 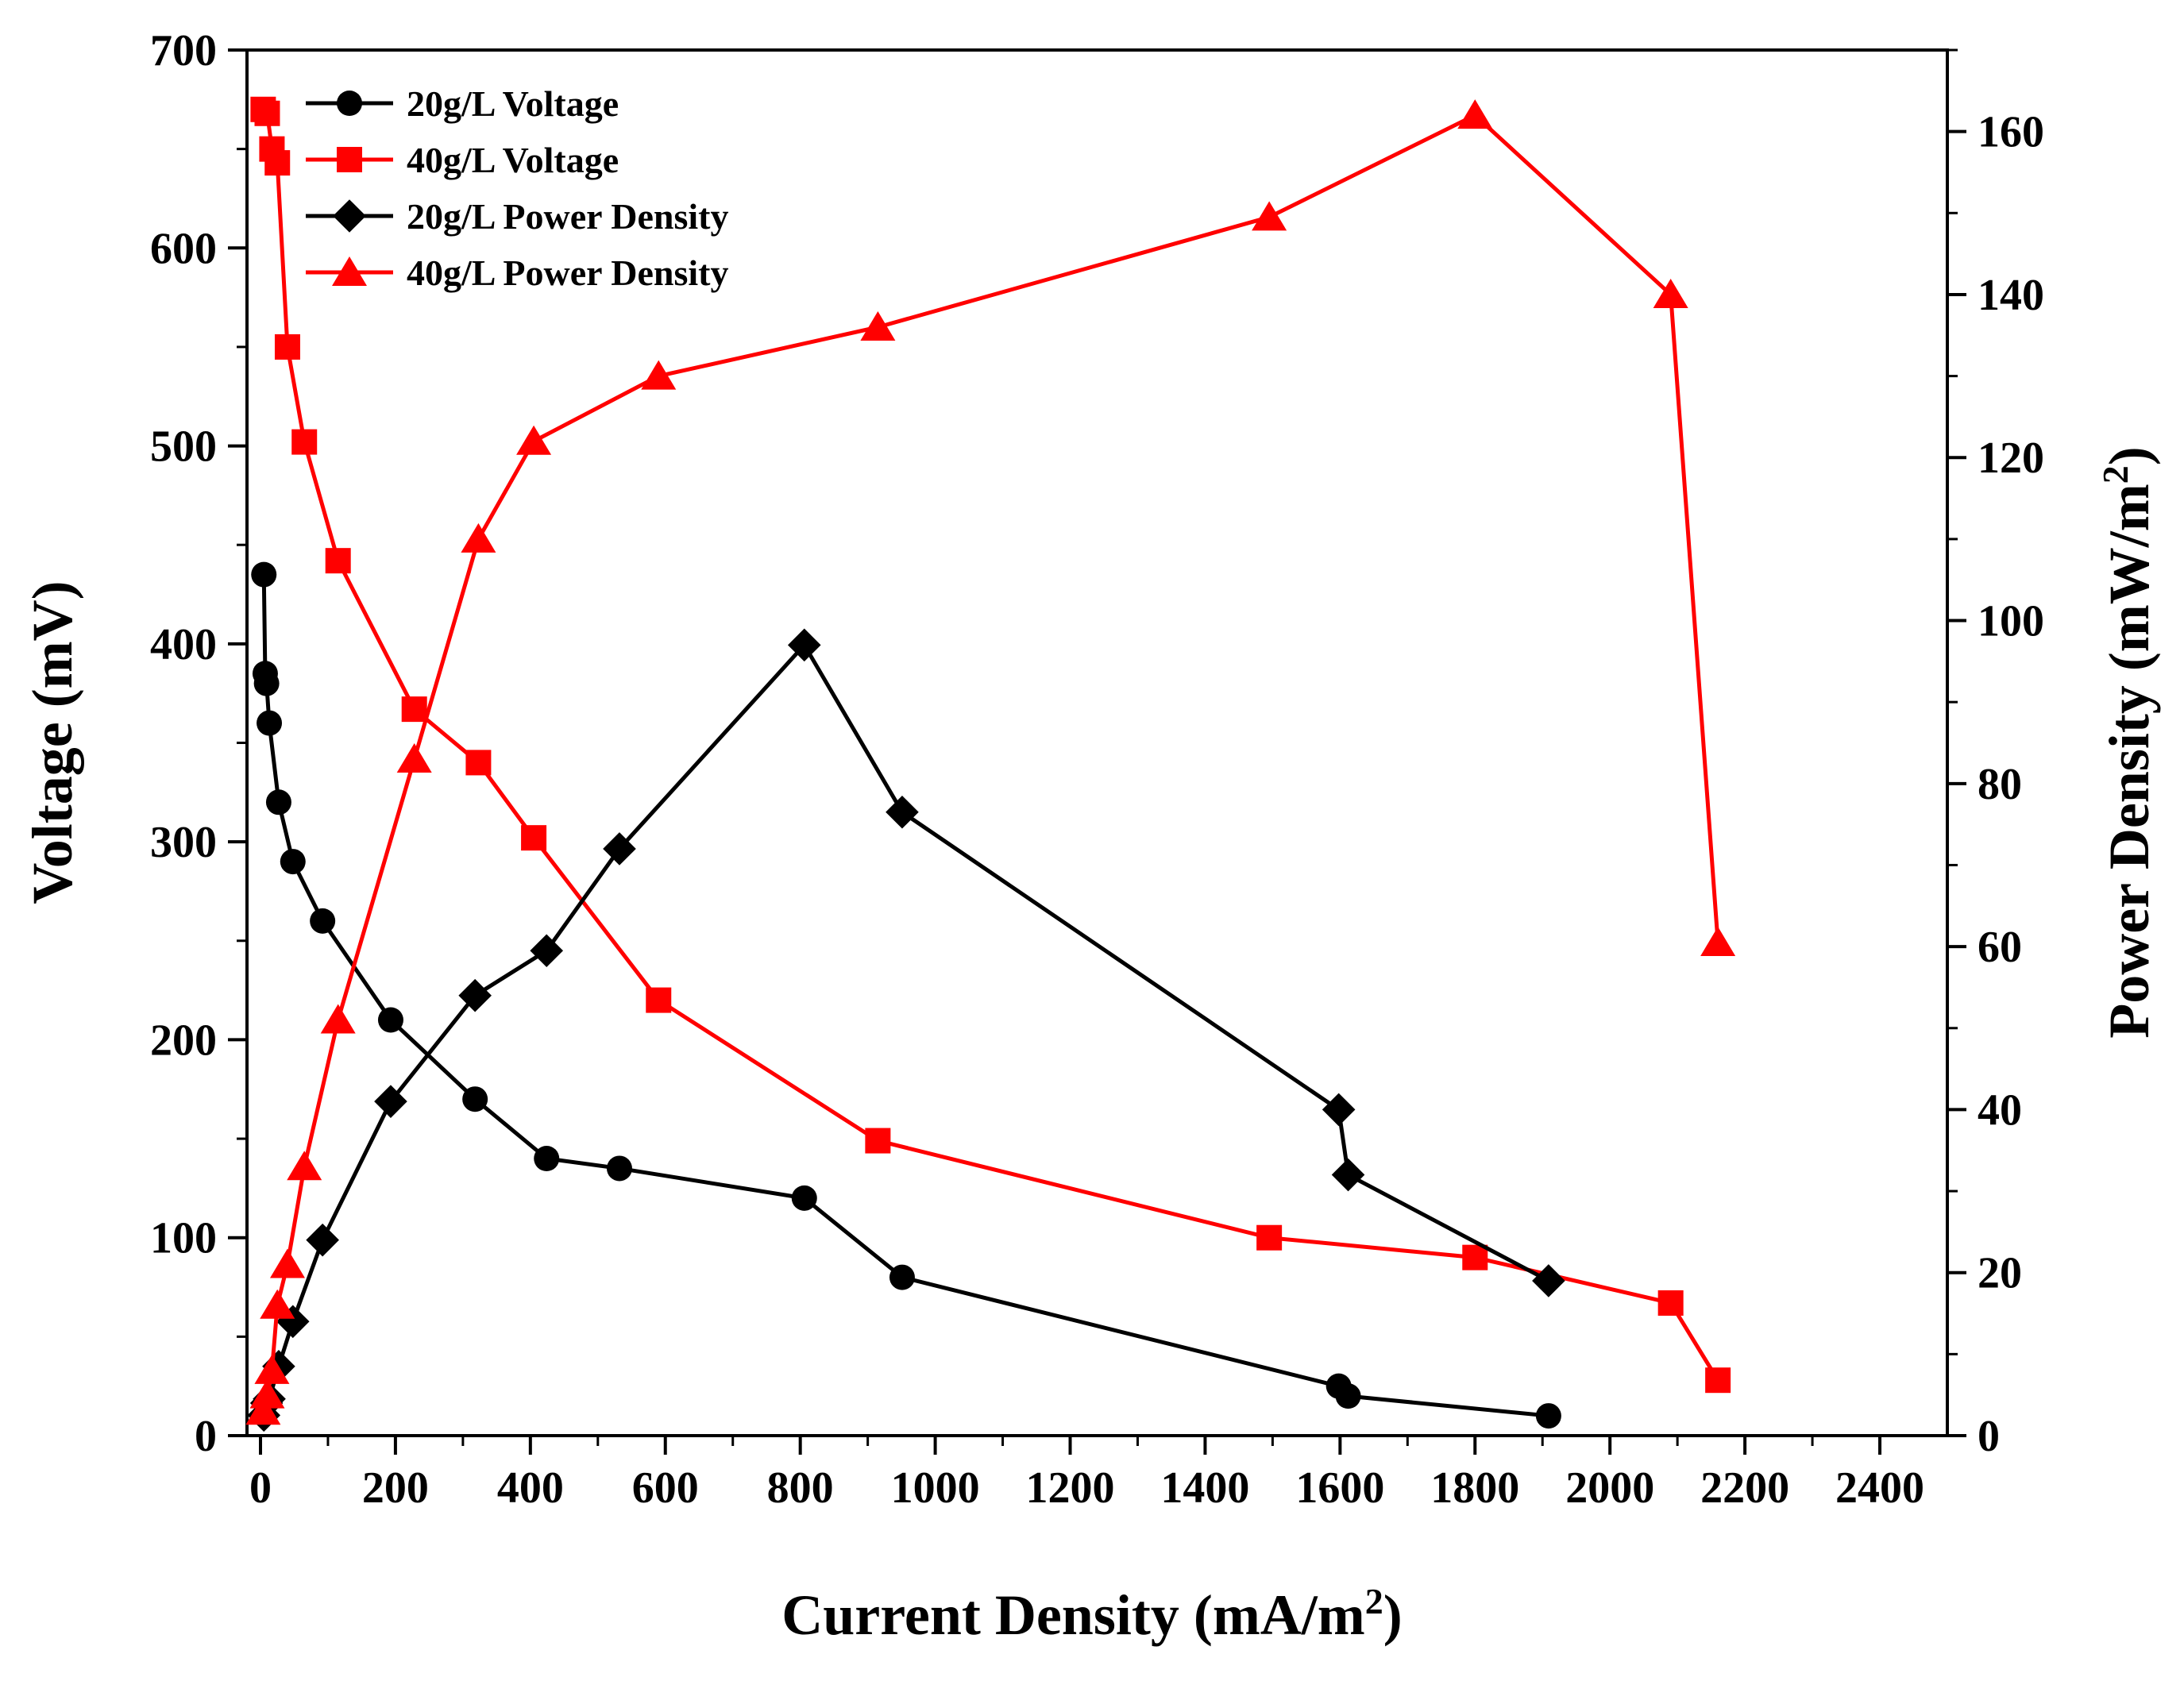 I want to click on x-tick-label: 800, so click(x=800, y=1488).